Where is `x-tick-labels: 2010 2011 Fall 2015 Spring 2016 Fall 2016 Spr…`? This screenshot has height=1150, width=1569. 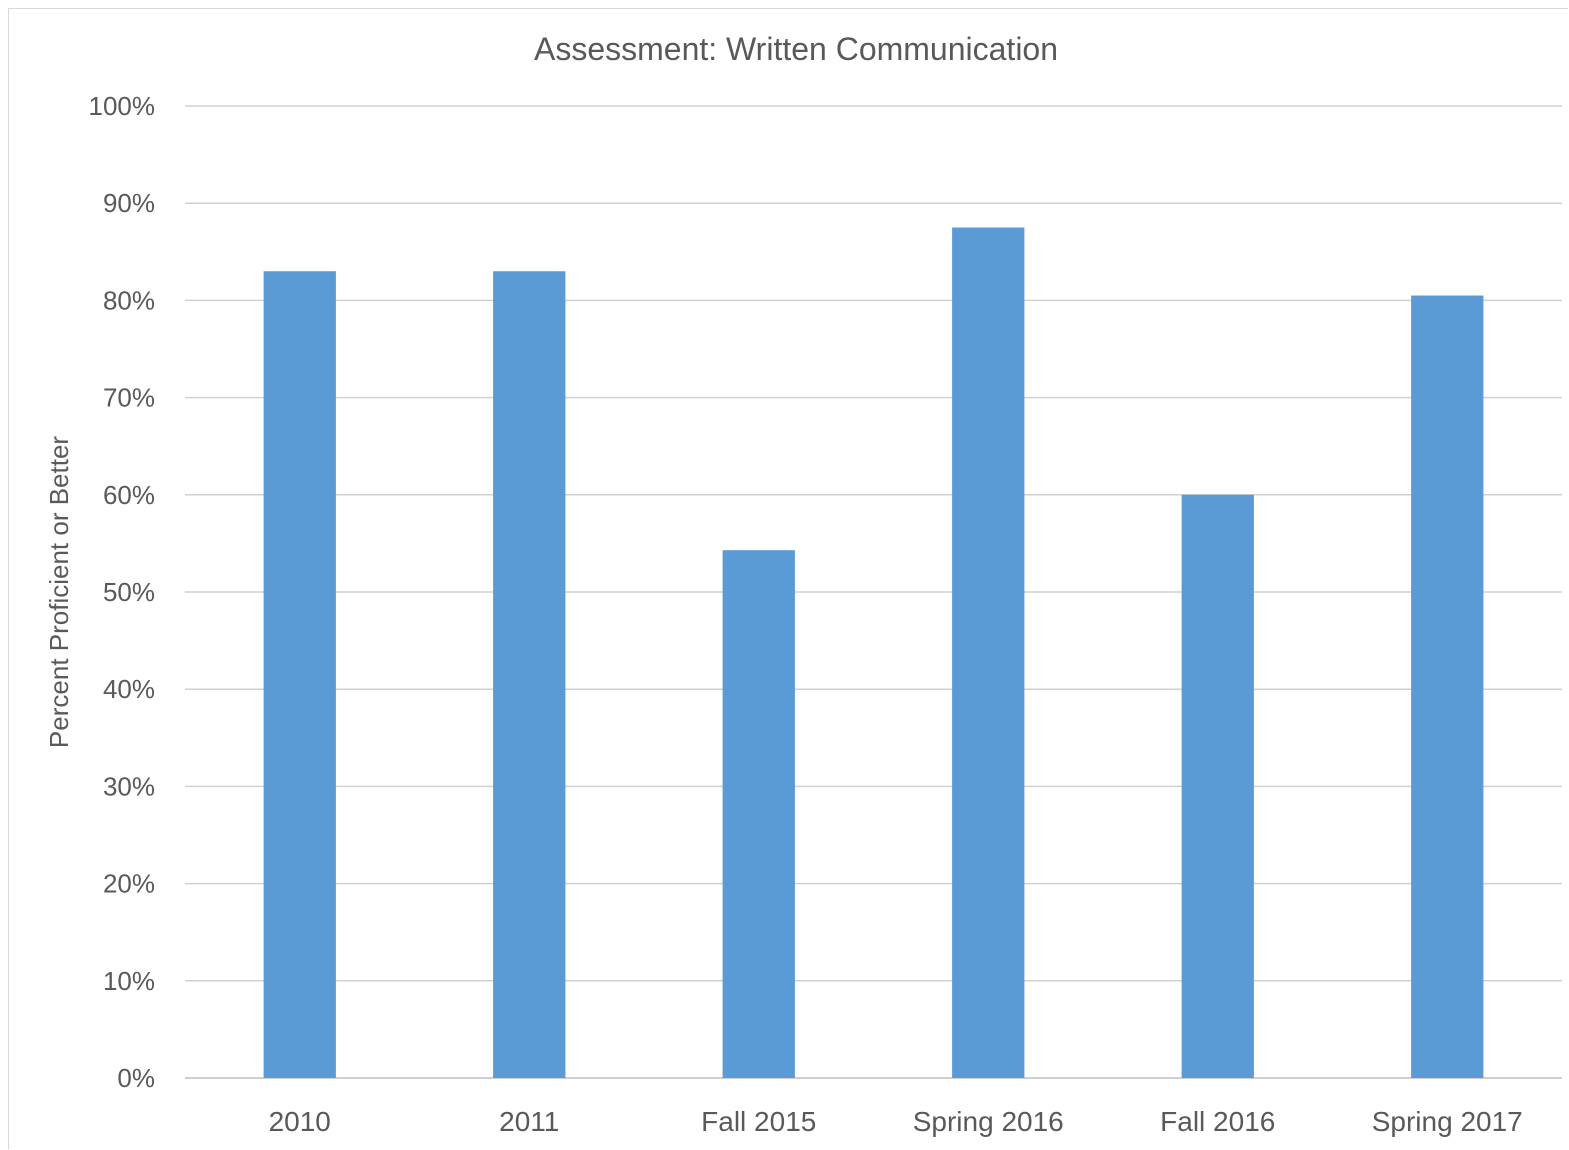 x-tick-labels: 2010 2011 Fall 2015 Spring 2016 Fall 2016 Spr… is located at coordinates (896, 1121).